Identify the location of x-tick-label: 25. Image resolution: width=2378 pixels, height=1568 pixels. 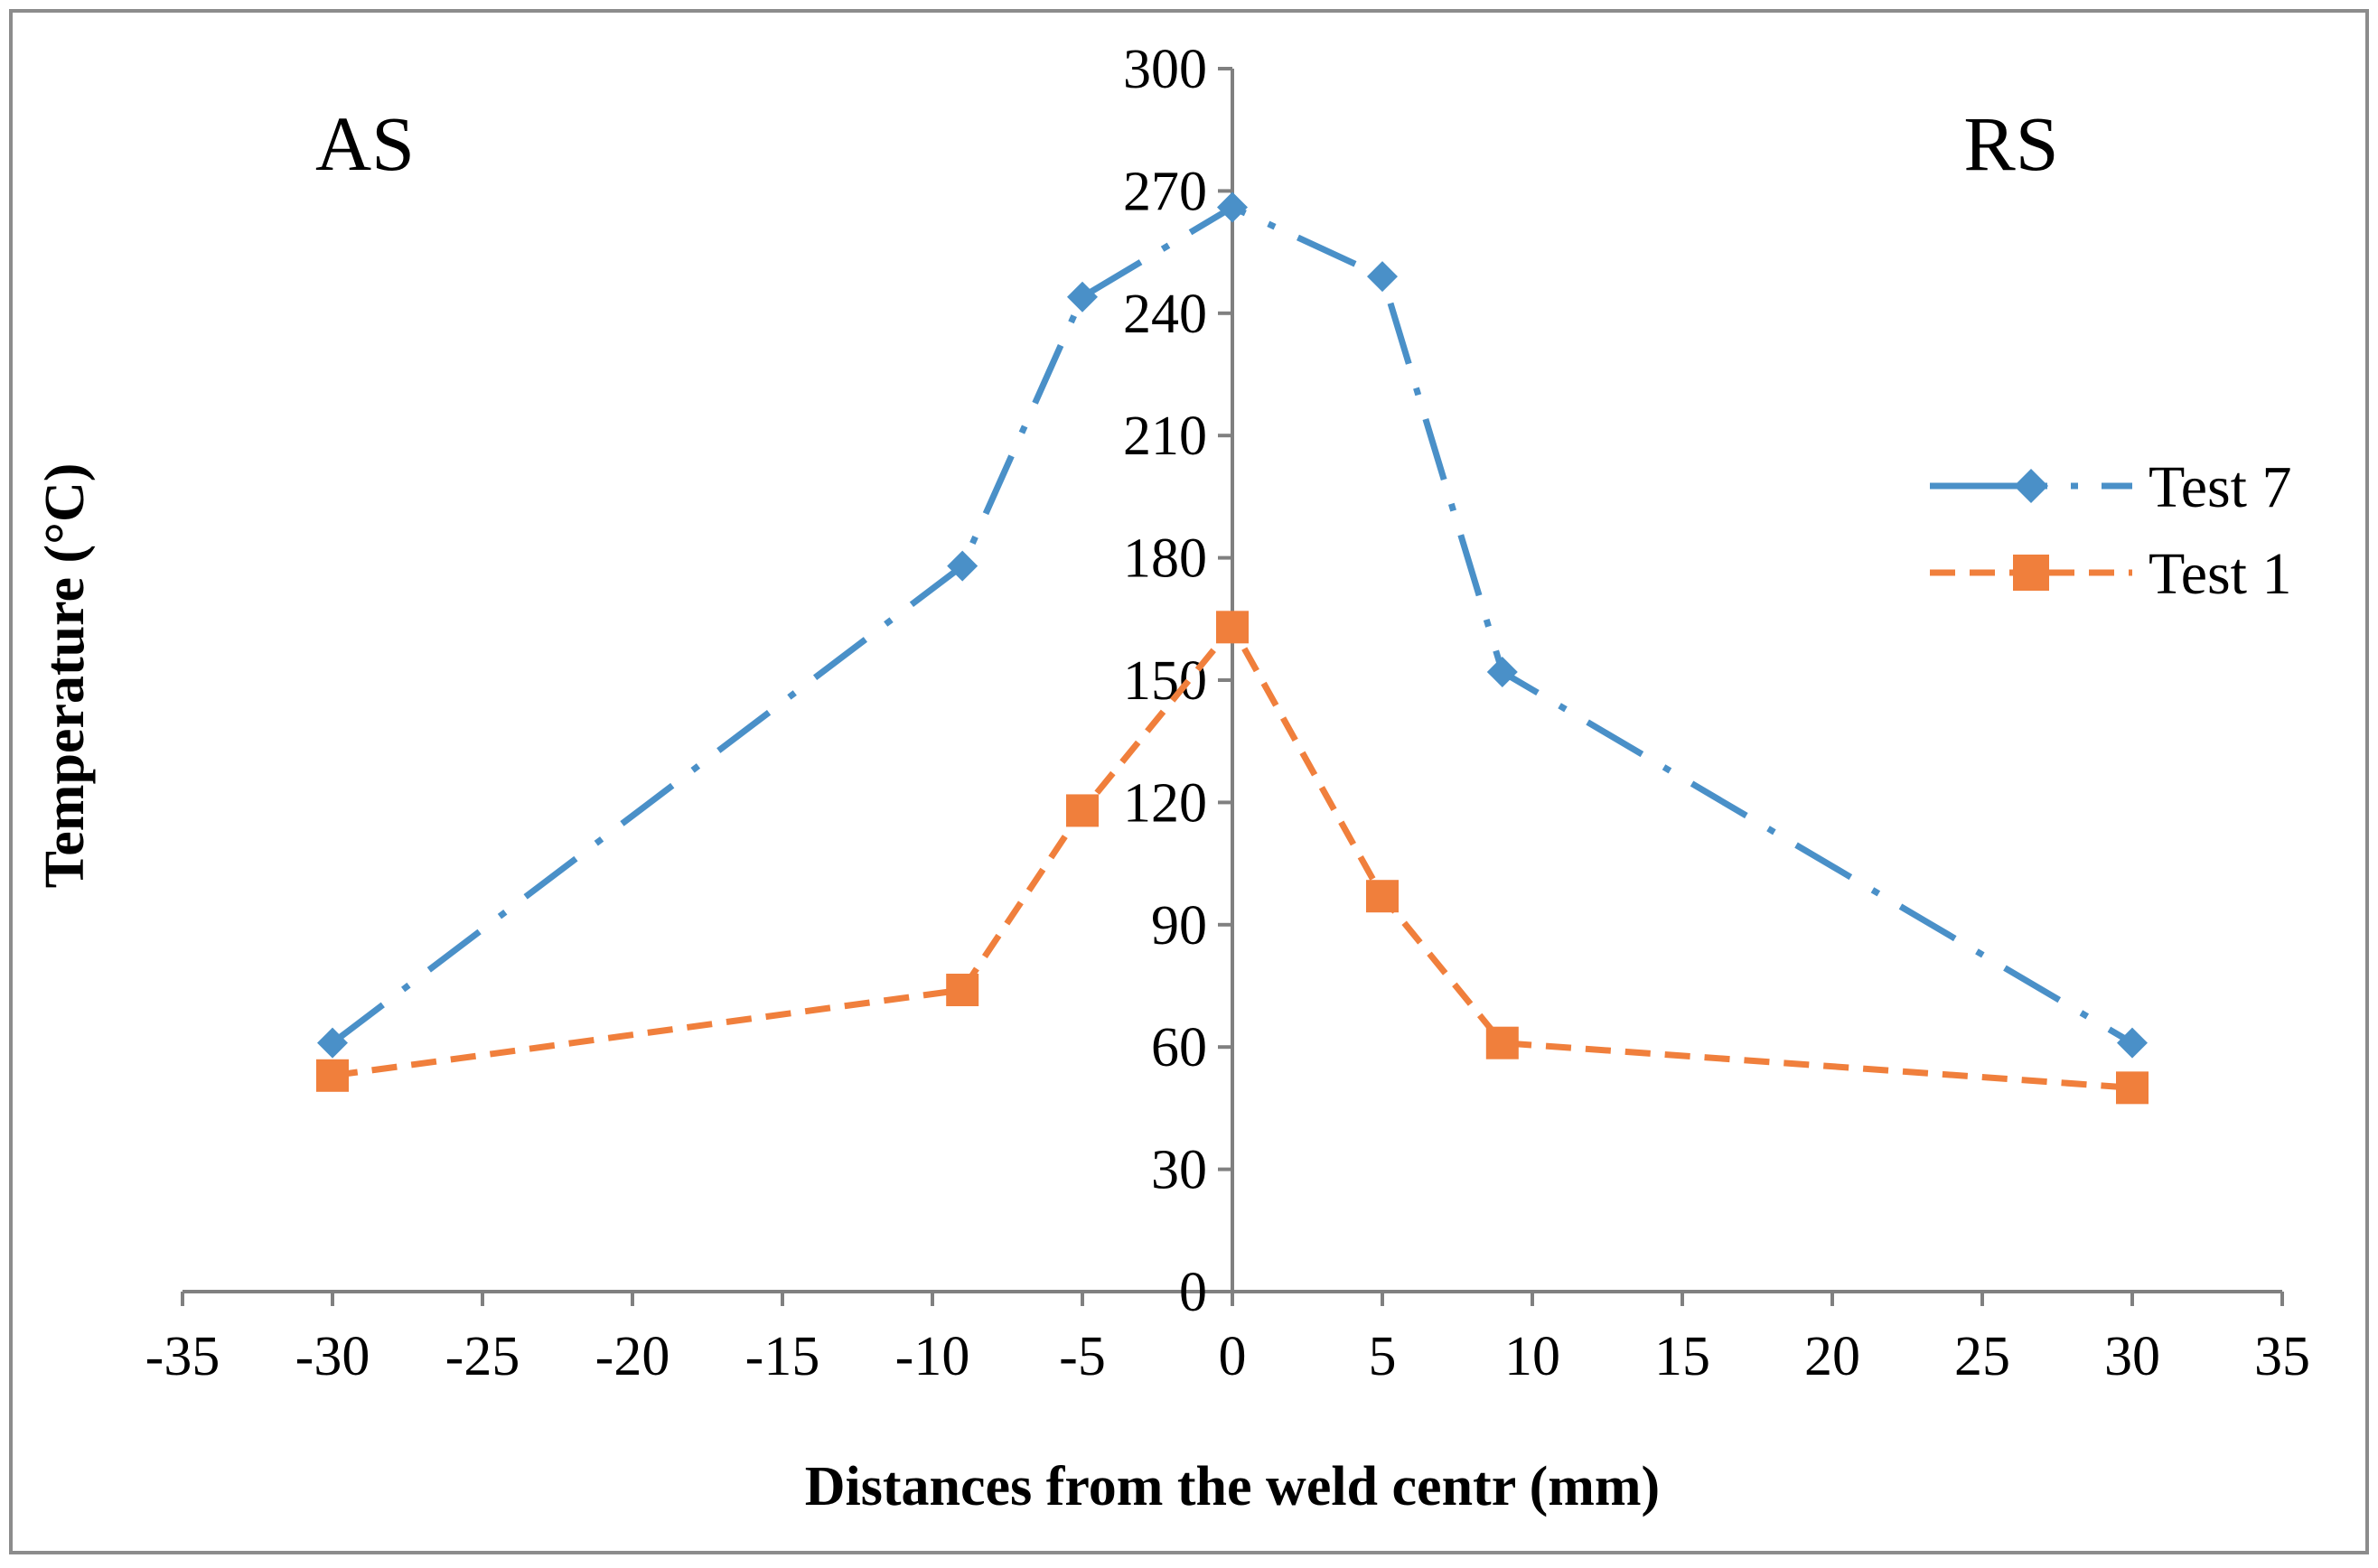
(1982, 1356).